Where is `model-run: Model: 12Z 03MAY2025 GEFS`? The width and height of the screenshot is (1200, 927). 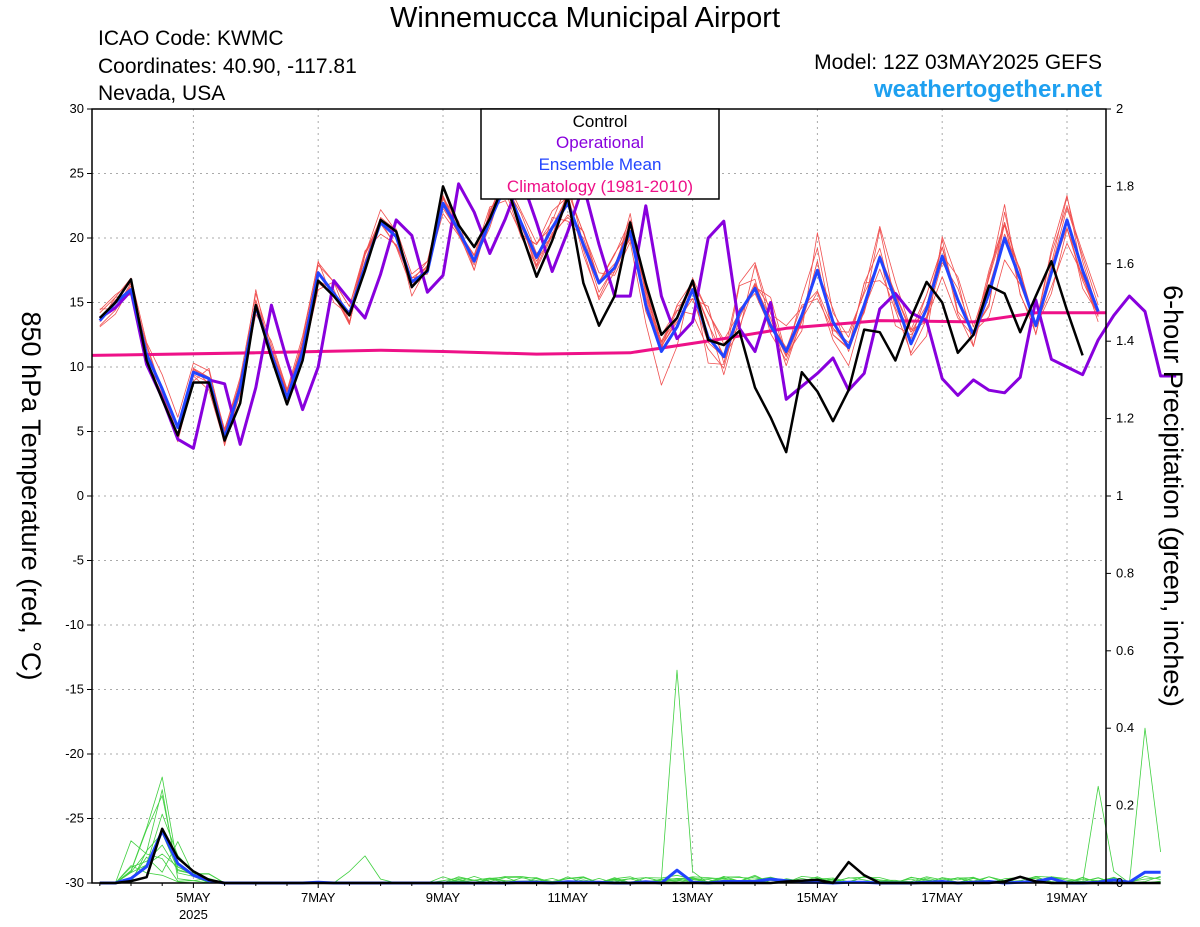
model-run: Model: 12Z 03MAY2025 GEFS is located at coordinates (958, 62).